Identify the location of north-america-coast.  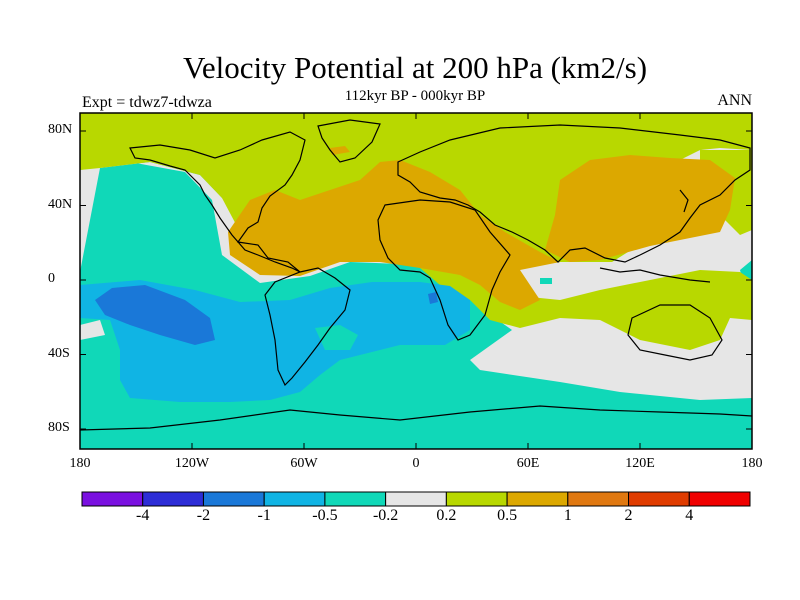
(217, 202).